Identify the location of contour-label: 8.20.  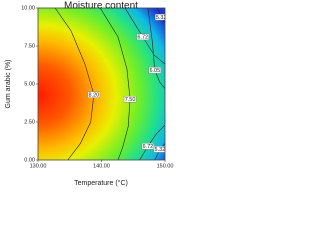
(94, 95).